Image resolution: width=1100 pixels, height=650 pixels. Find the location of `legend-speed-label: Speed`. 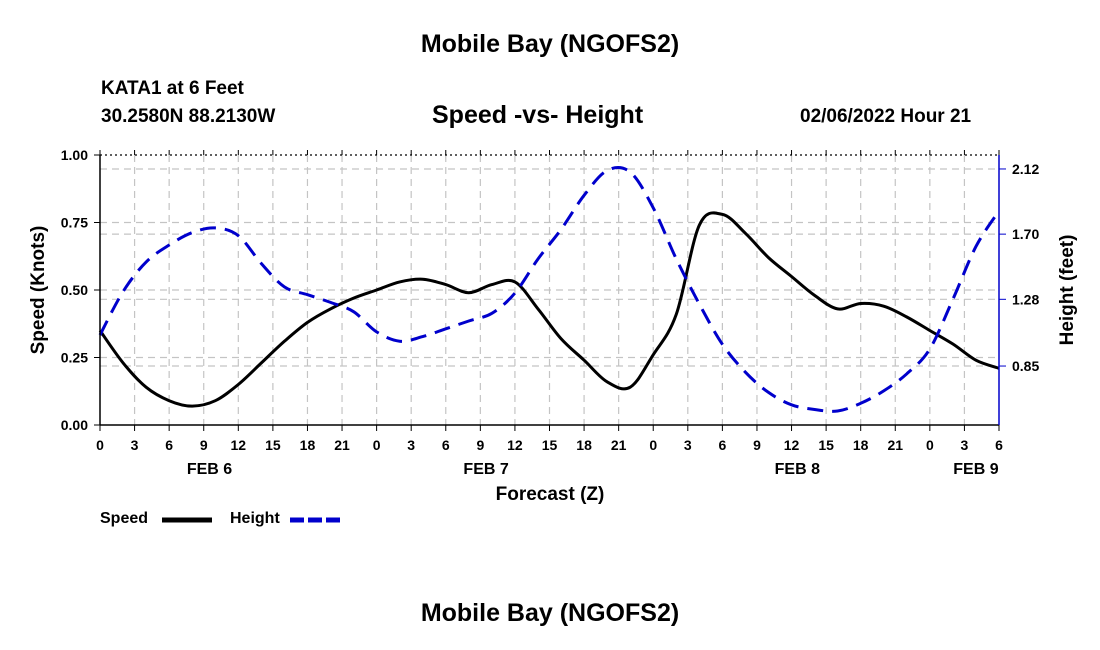

legend-speed-label: Speed is located at coordinates (124, 518).